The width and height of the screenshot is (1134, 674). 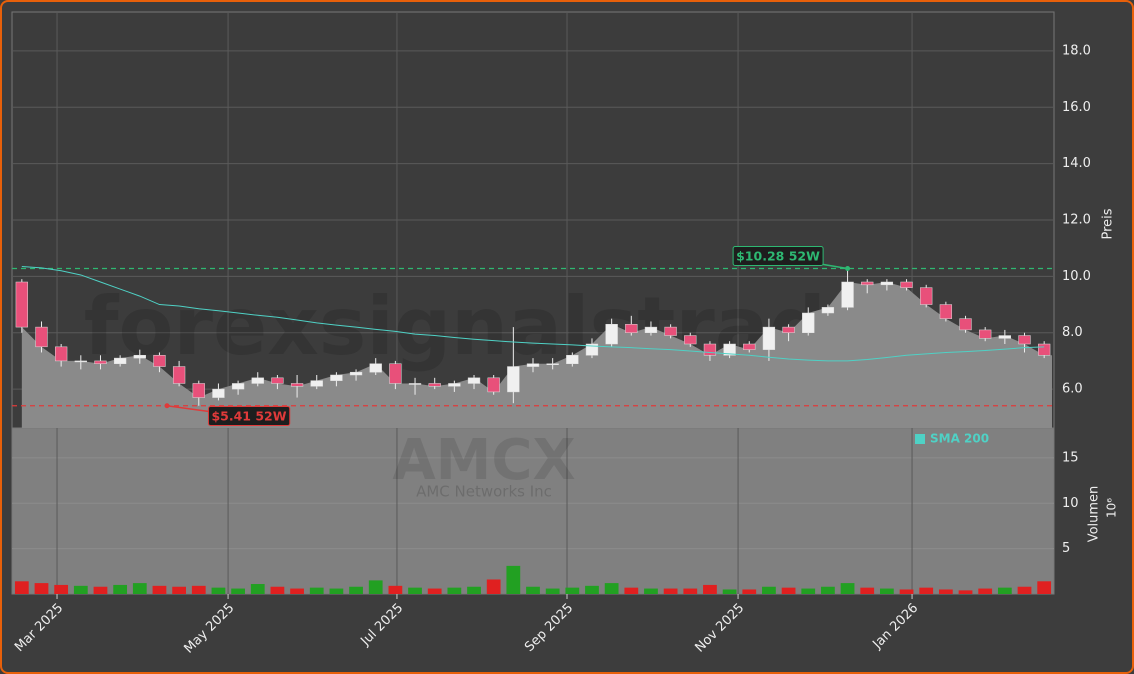 I want to click on y-axis-label: Preis, so click(x=1108, y=223).